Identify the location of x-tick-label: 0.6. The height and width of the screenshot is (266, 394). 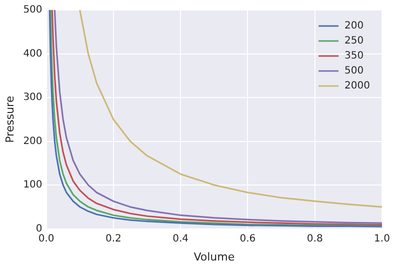
(248, 238).